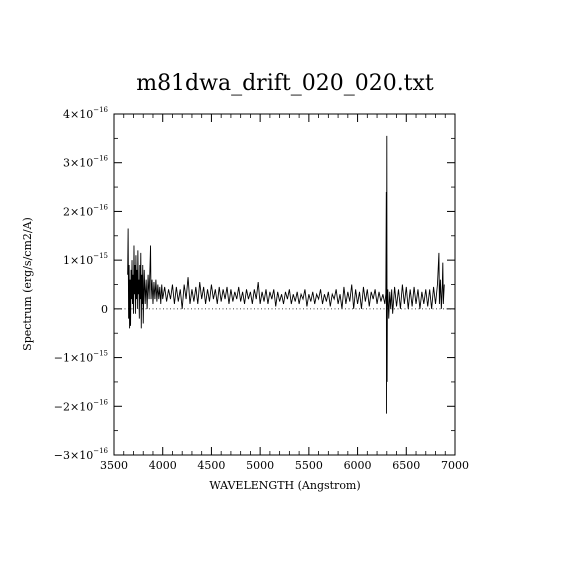  Describe the element at coordinates (406, 465) in the screenshot. I see `x-tick-label: 6500` at that location.